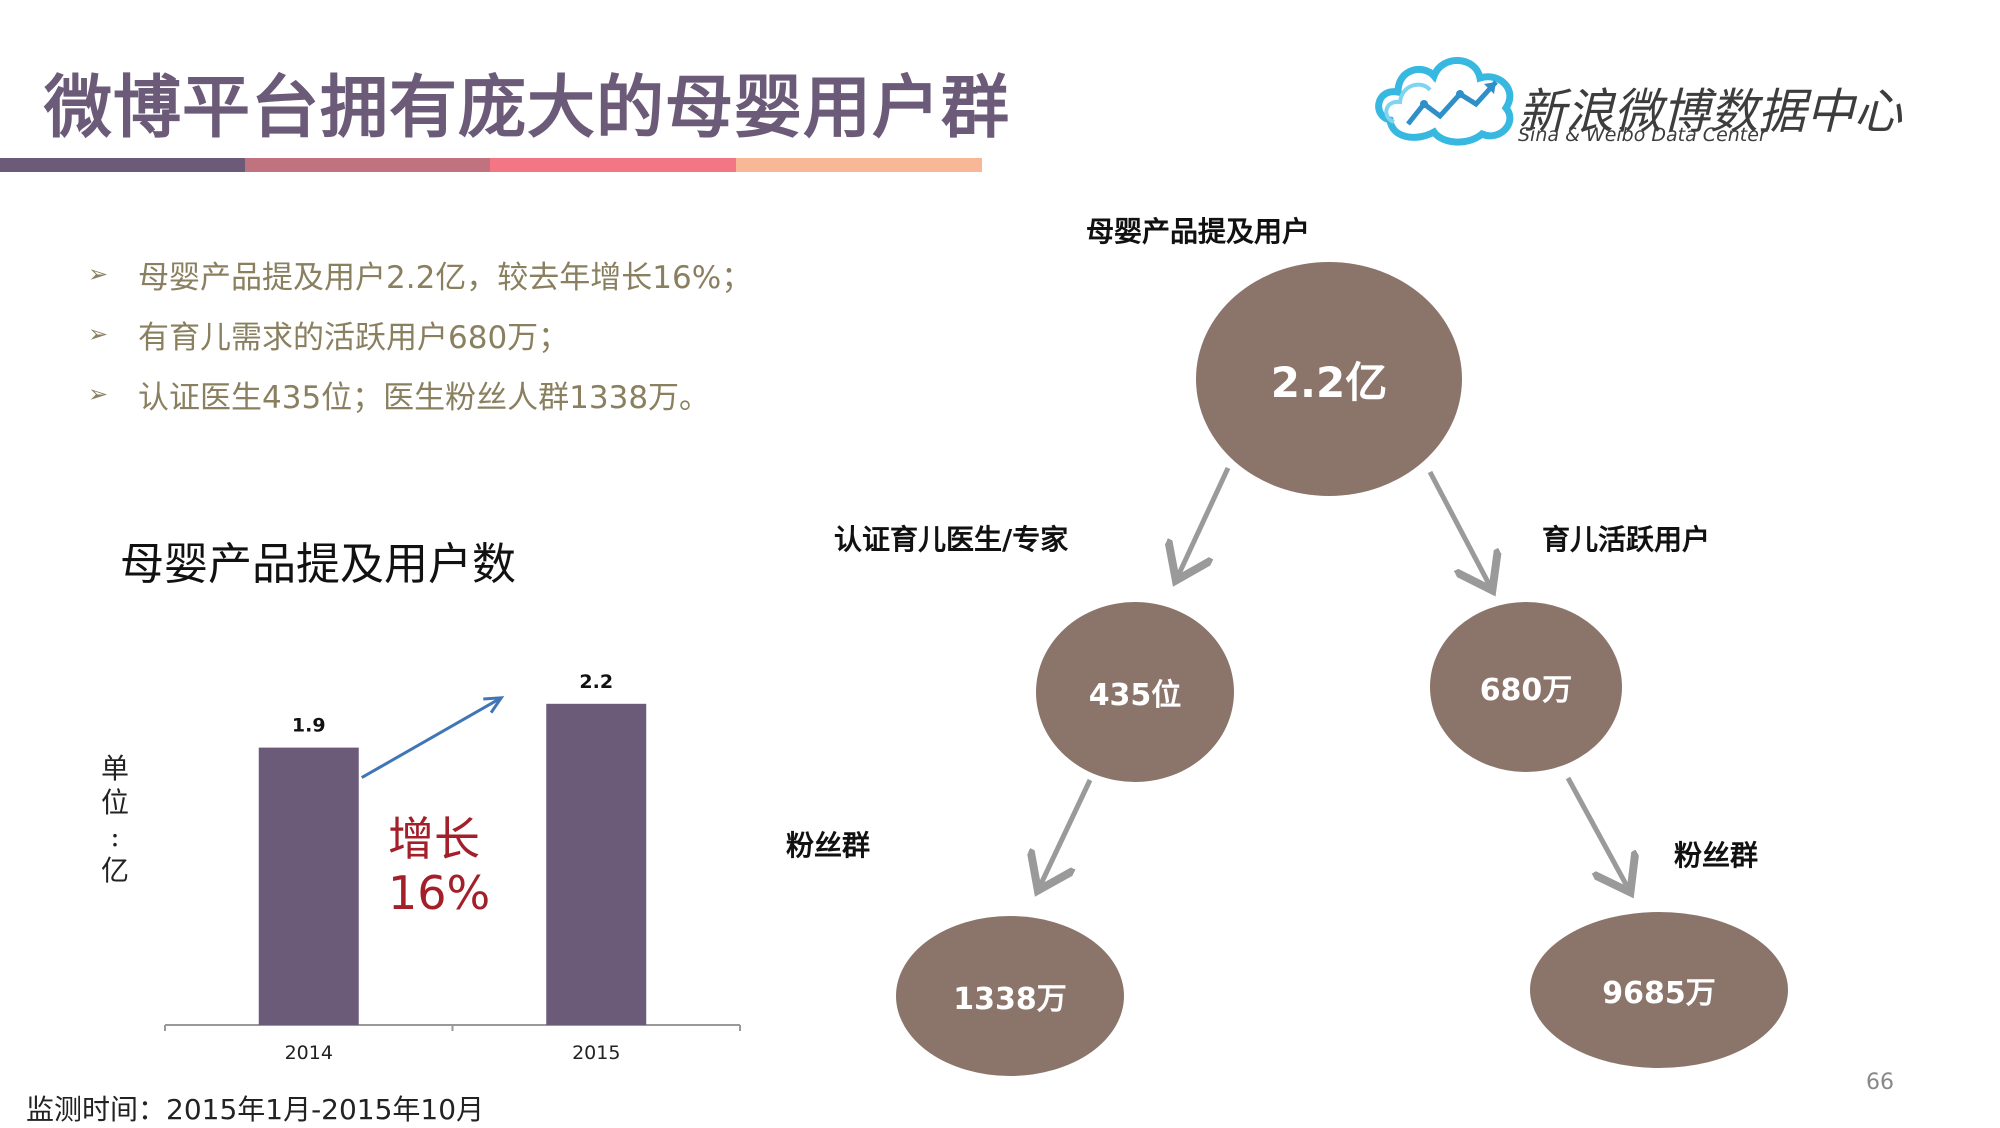 This screenshot has width=2000, height=1128. Describe the element at coordinates (354, 337) in the screenshot. I see `bullet-text: 有育儿需求的活跃用户680万；` at that location.